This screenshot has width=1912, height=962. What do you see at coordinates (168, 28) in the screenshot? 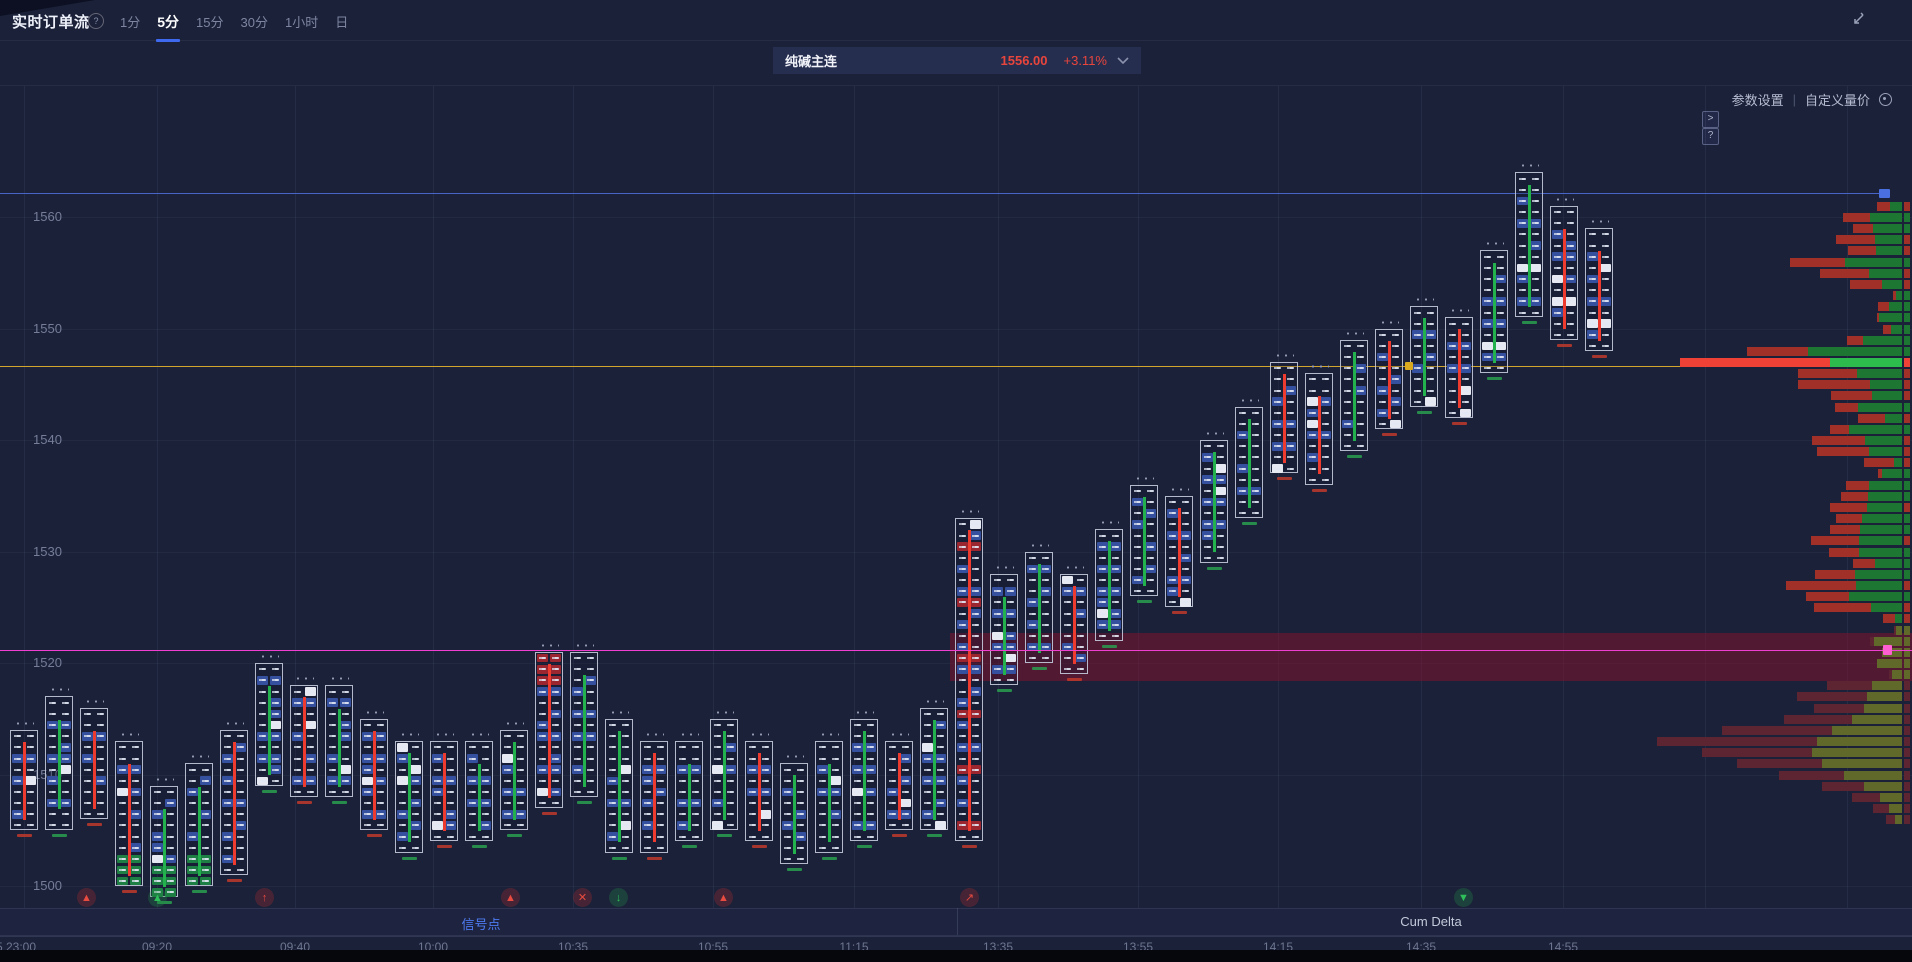
I see `tab-5分: 5分` at bounding box center [168, 28].